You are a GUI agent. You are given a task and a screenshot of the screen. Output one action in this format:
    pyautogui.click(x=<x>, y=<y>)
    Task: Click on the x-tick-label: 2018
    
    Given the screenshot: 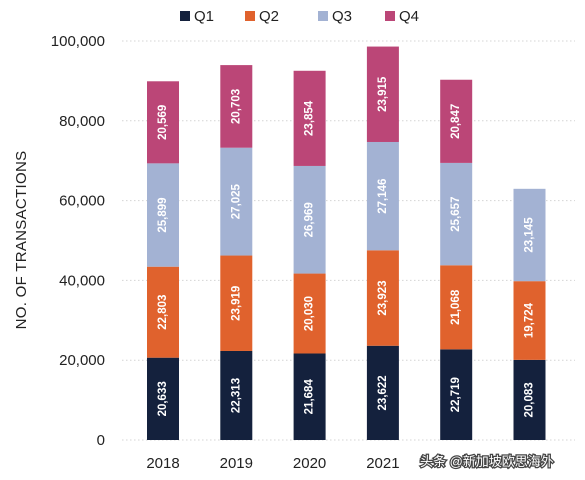 What is the action you would take?
    pyautogui.click(x=162, y=463)
    